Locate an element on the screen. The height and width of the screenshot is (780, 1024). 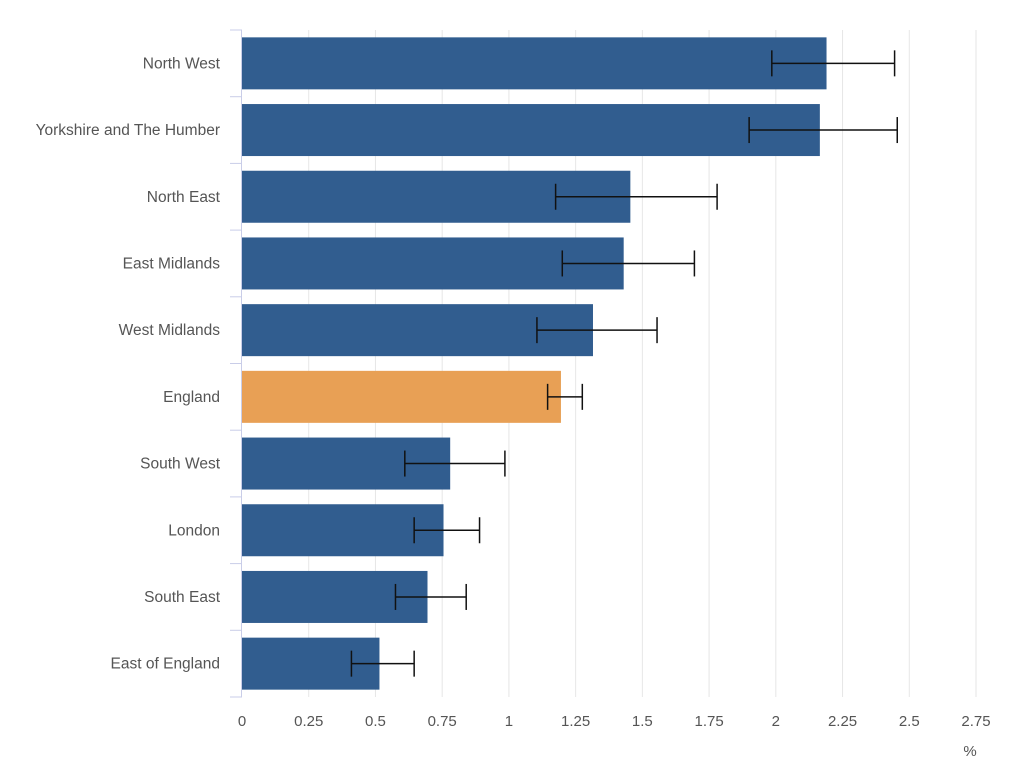
category-label: South East is located at coordinates (182, 597).